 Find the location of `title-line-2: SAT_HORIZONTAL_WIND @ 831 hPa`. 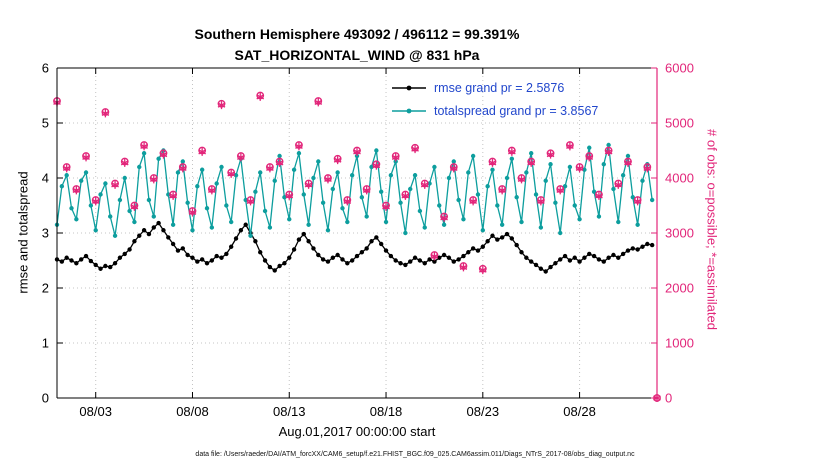

title-line-2: SAT_HORIZONTAL_WIND @ 831 hPa is located at coordinates (357, 55).